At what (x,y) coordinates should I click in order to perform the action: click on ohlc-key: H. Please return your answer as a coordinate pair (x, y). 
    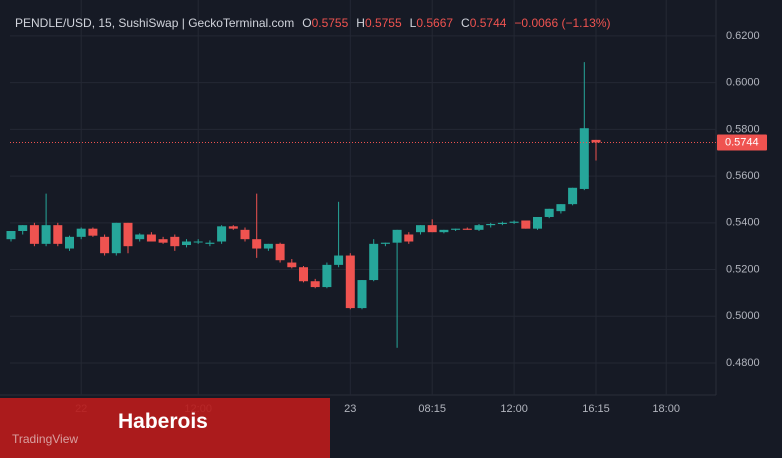
    Looking at the image, I should click on (360, 23).